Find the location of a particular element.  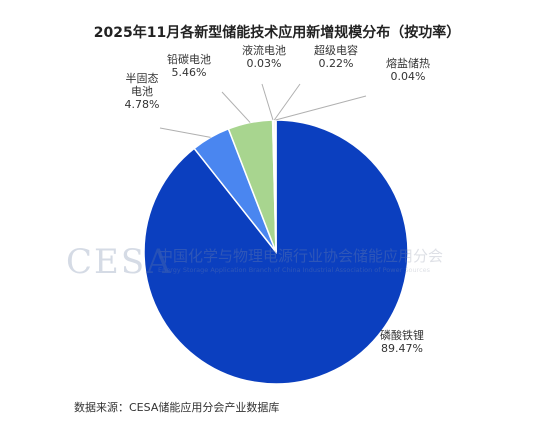

slice-value-label: 89.47% is located at coordinates (402, 348).